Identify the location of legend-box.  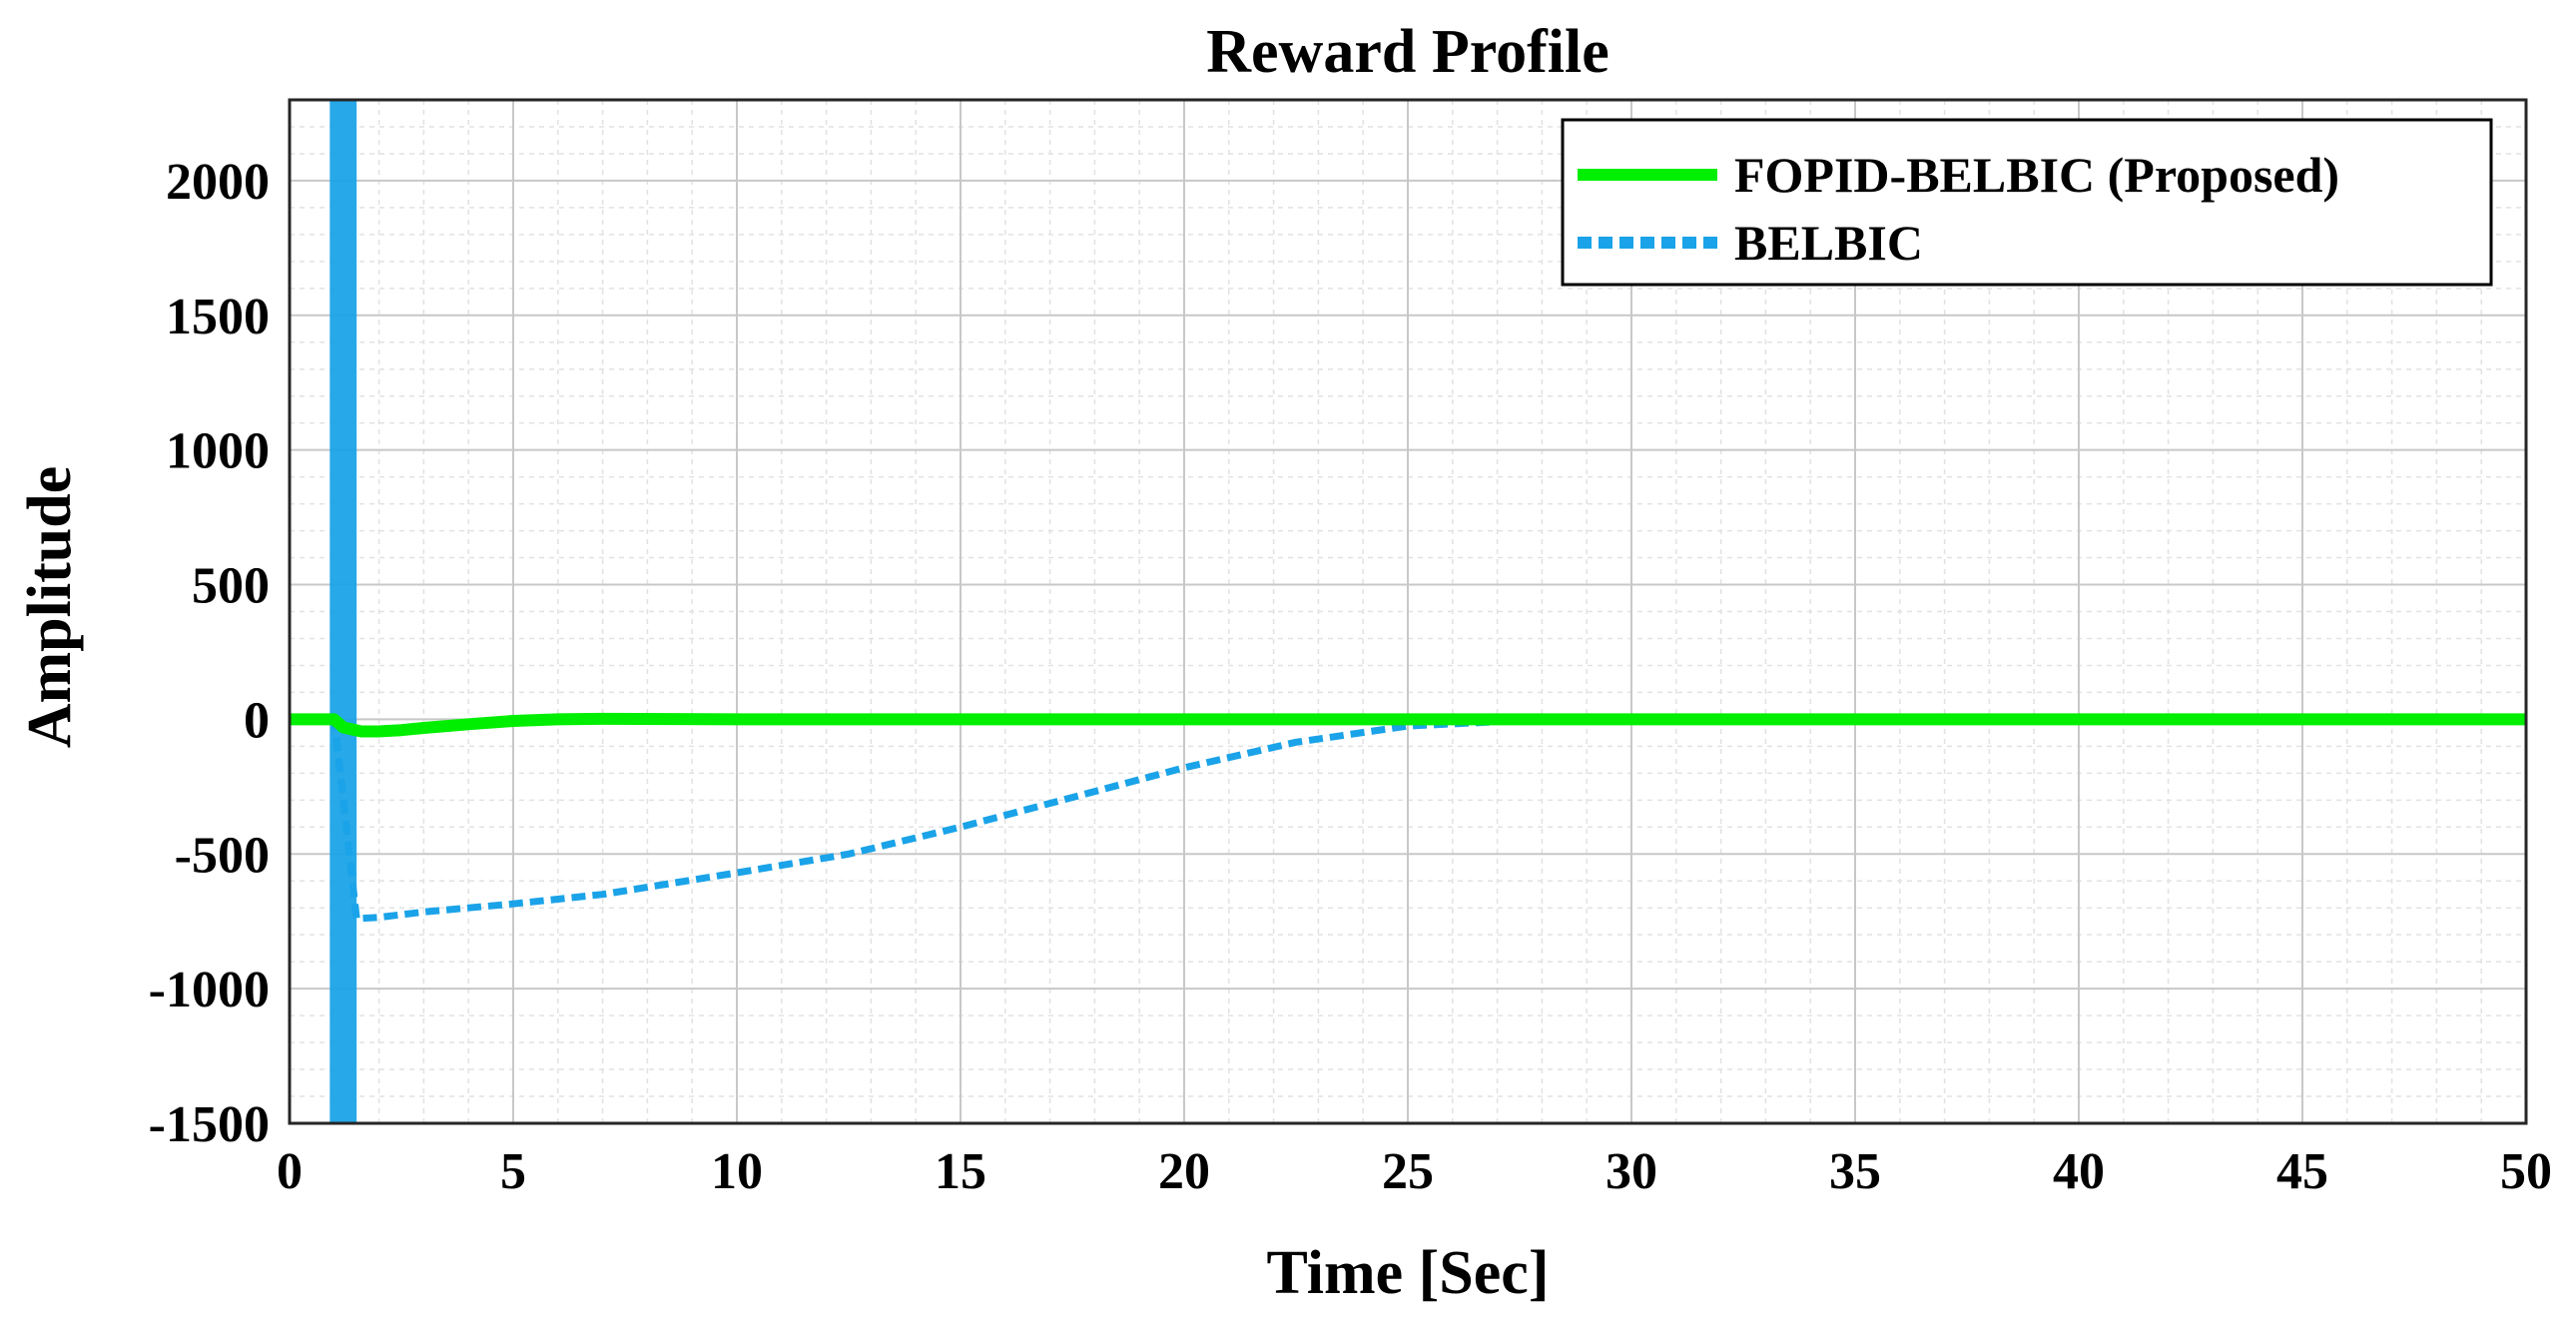
(2027, 202).